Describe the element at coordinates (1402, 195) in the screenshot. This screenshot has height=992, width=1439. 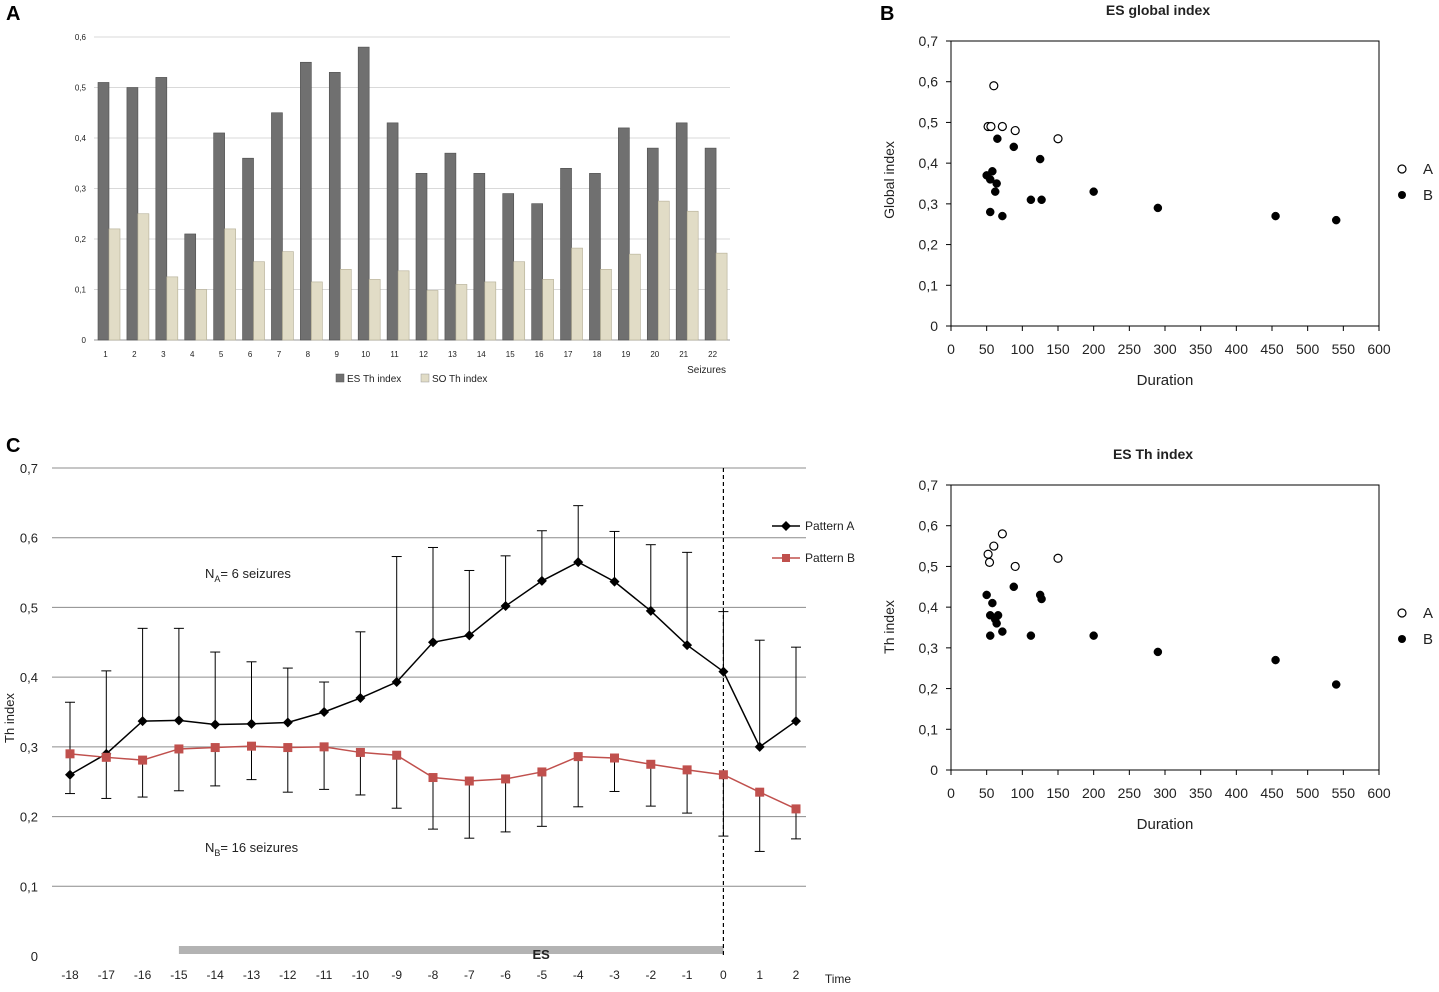
I see `legend-marker-b` at that location.